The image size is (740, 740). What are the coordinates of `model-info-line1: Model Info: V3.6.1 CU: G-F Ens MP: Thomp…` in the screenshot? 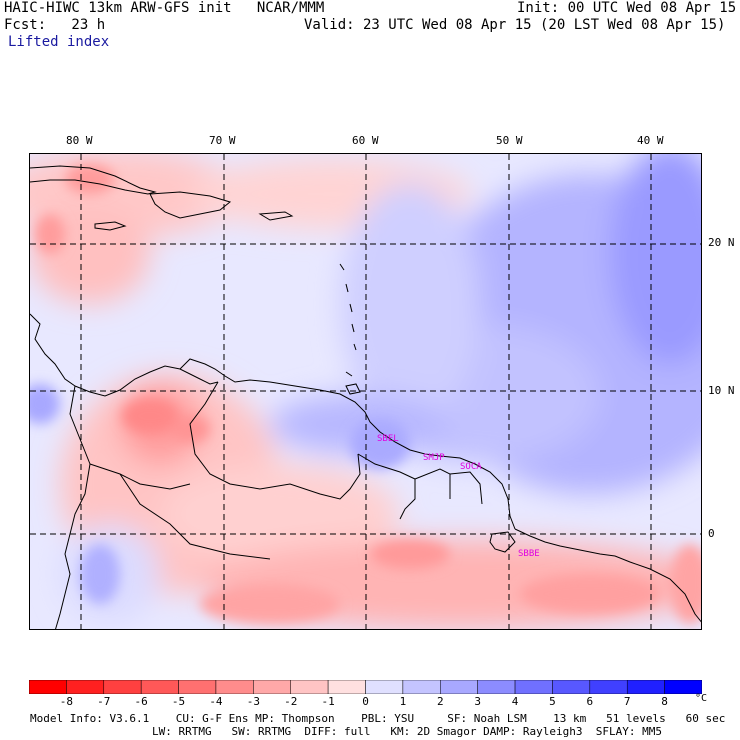 It's located at (378, 718).